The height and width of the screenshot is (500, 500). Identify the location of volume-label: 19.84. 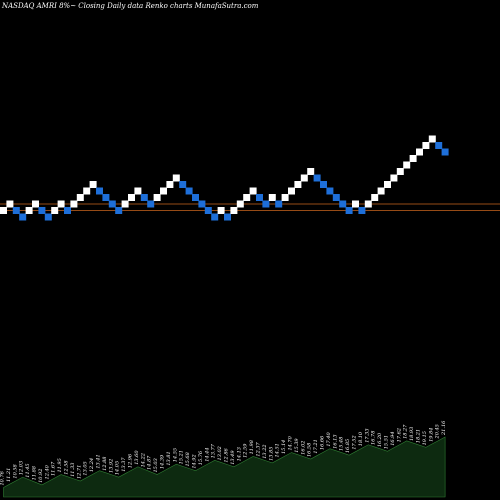
(431, 435).